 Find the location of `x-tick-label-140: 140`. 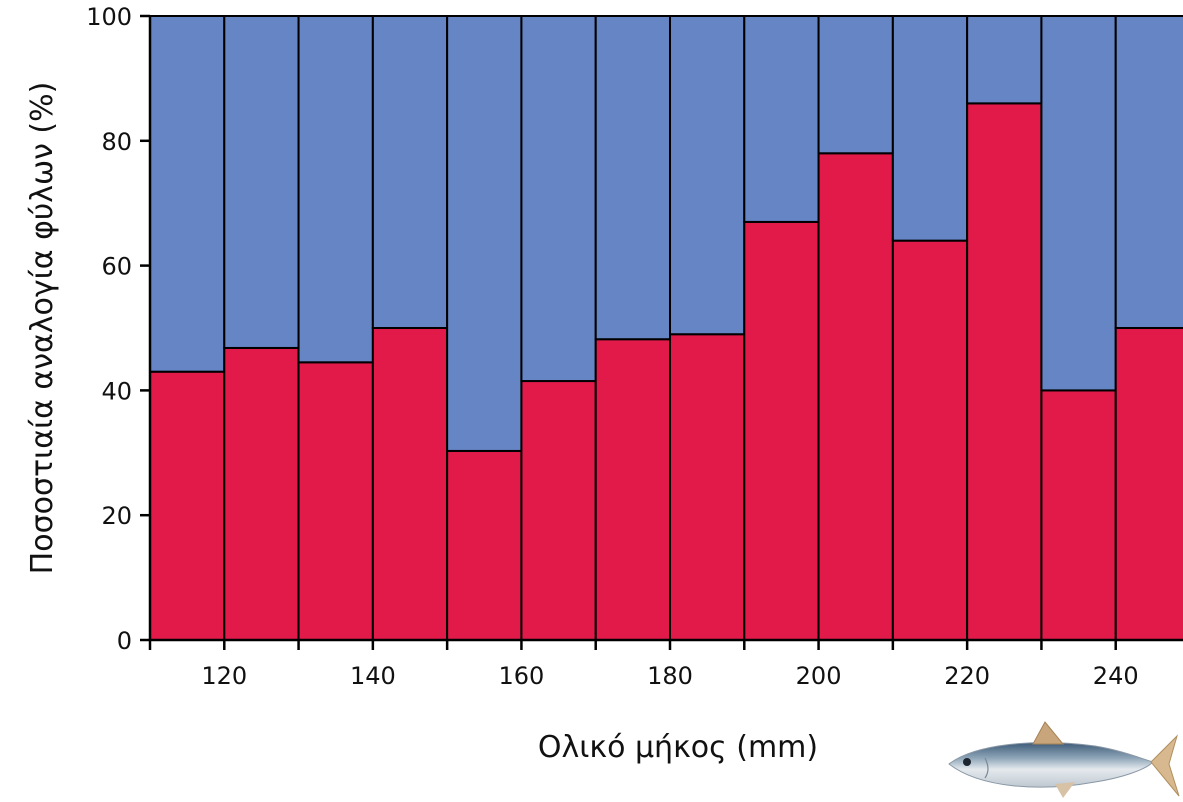

x-tick-label-140: 140 is located at coordinates (373, 676).